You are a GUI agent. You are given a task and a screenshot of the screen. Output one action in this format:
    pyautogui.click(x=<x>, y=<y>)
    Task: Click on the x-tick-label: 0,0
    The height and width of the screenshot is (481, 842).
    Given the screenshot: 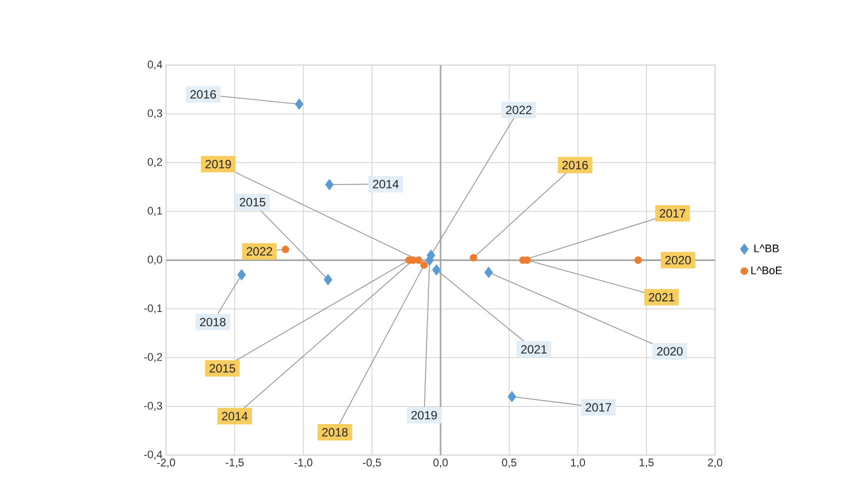 What is the action you would take?
    pyautogui.click(x=440, y=463)
    